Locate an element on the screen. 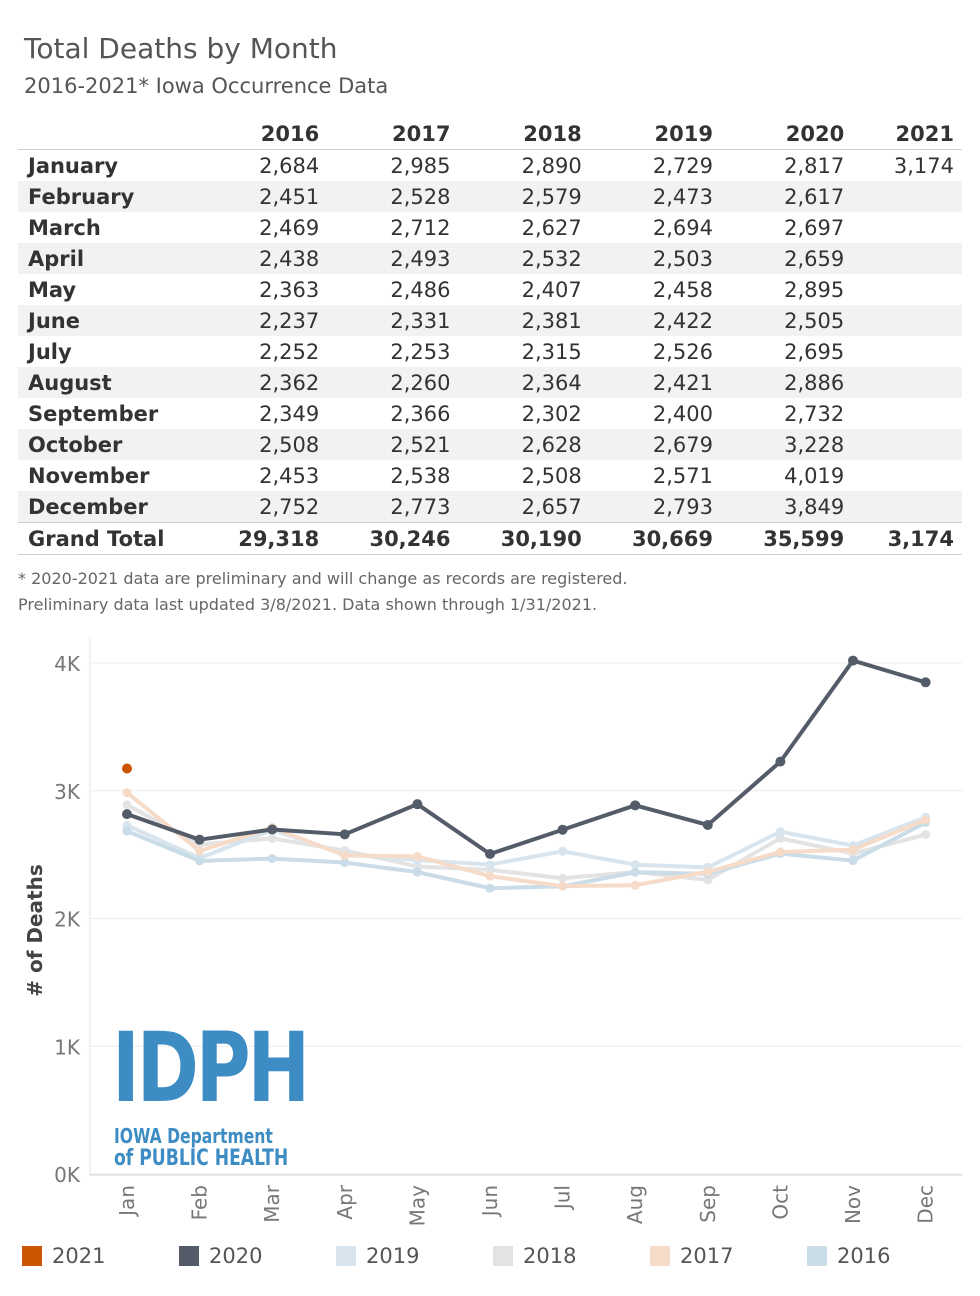  table-cell: 2,366 is located at coordinates (420, 413).